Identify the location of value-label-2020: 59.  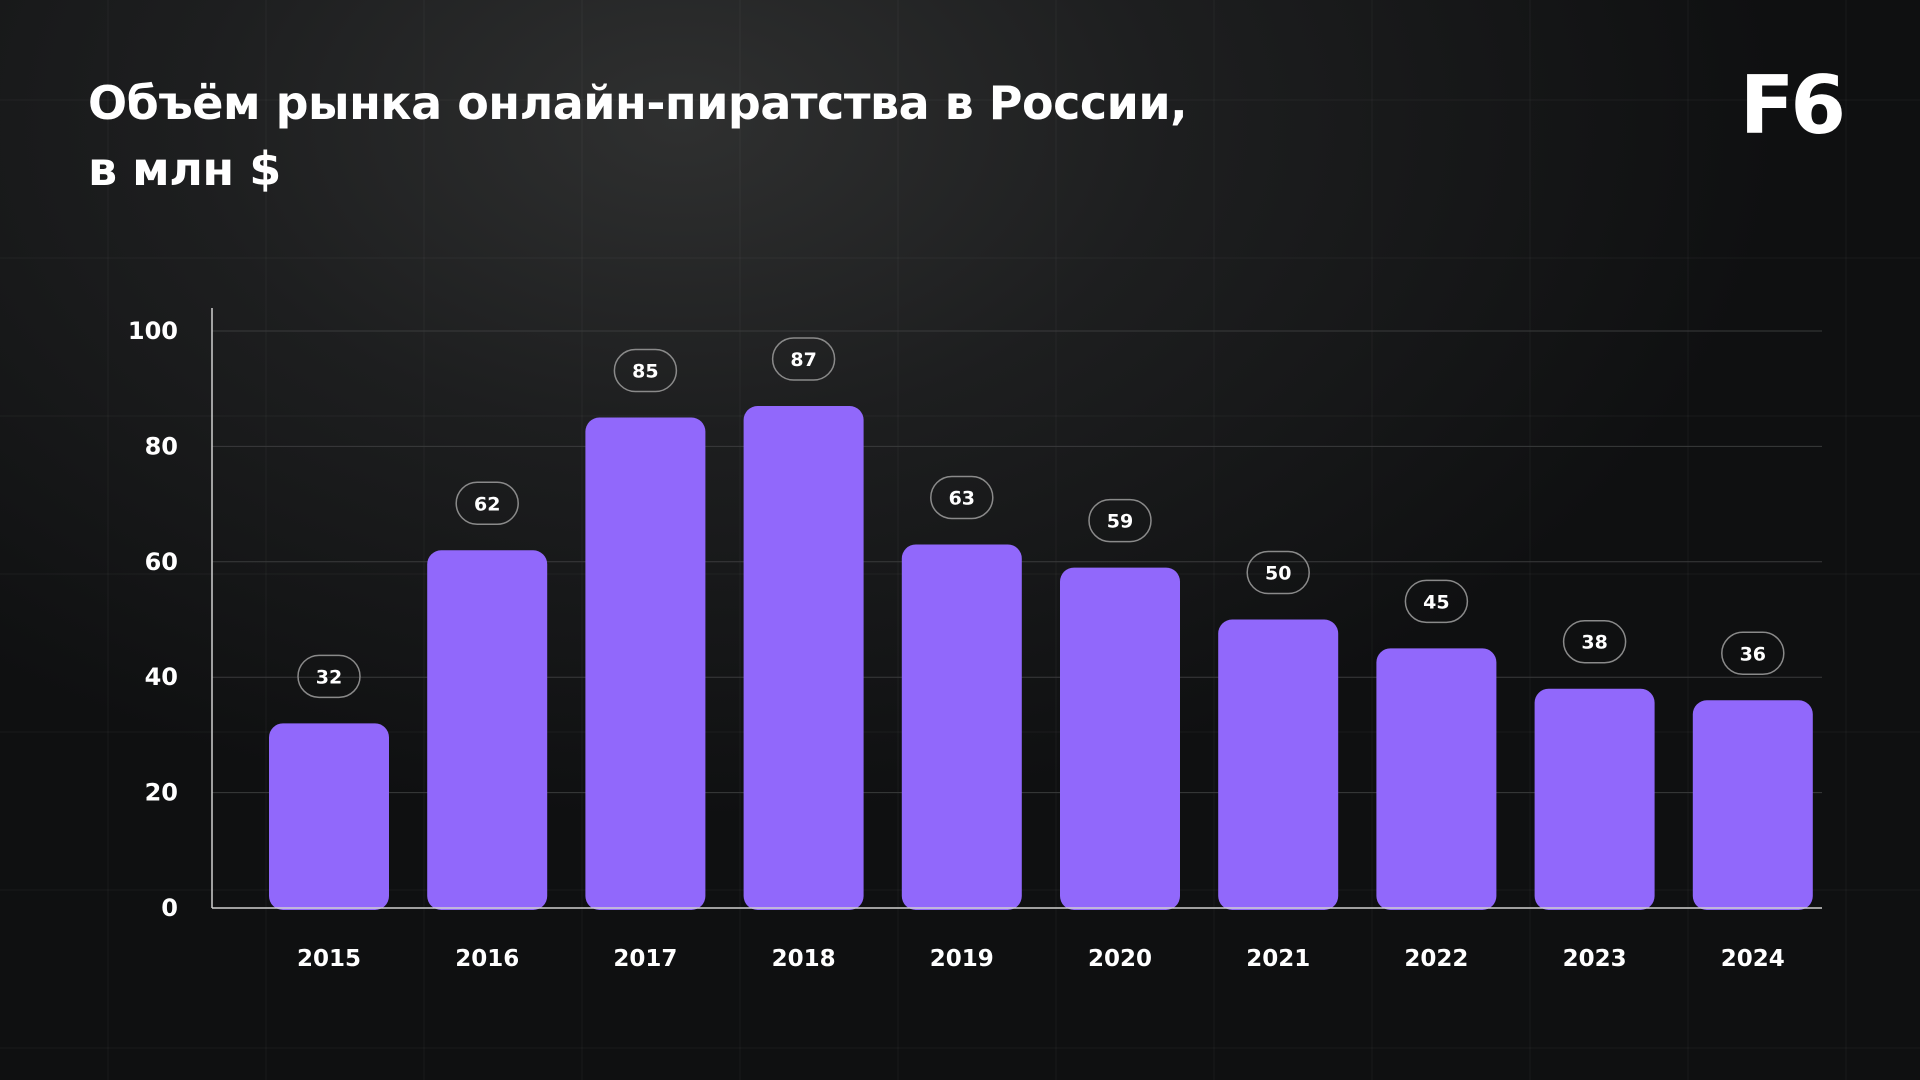
(1120, 522).